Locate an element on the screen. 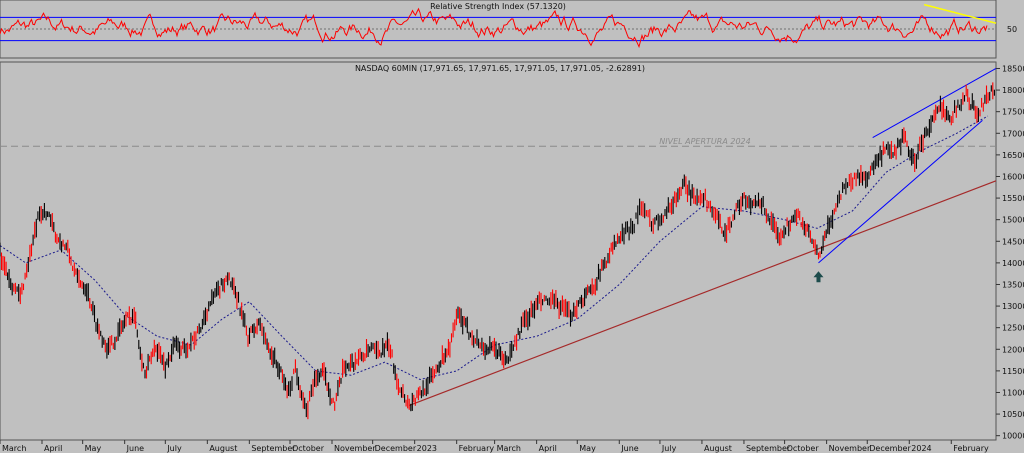 This screenshot has width=1024, height=453. y-tick-label: 14500 is located at coordinates (1013, 241).